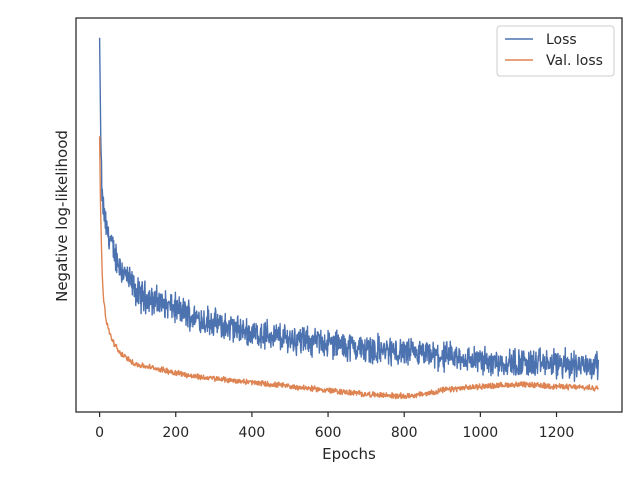 The width and height of the screenshot is (640, 480). I want to click on x-tick-label: 1000, so click(481, 433).